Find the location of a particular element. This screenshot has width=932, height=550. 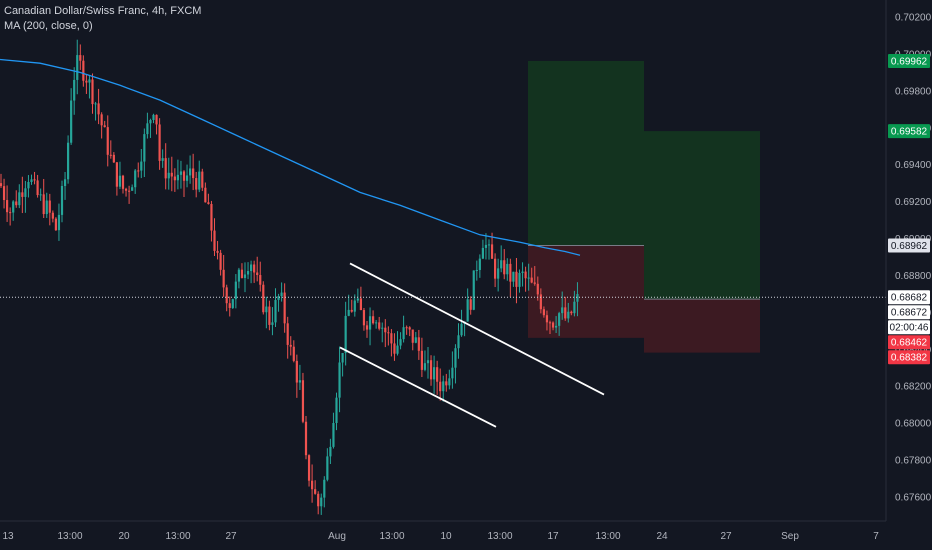

price-tick-label: 0.70200 is located at coordinates (913, 18).